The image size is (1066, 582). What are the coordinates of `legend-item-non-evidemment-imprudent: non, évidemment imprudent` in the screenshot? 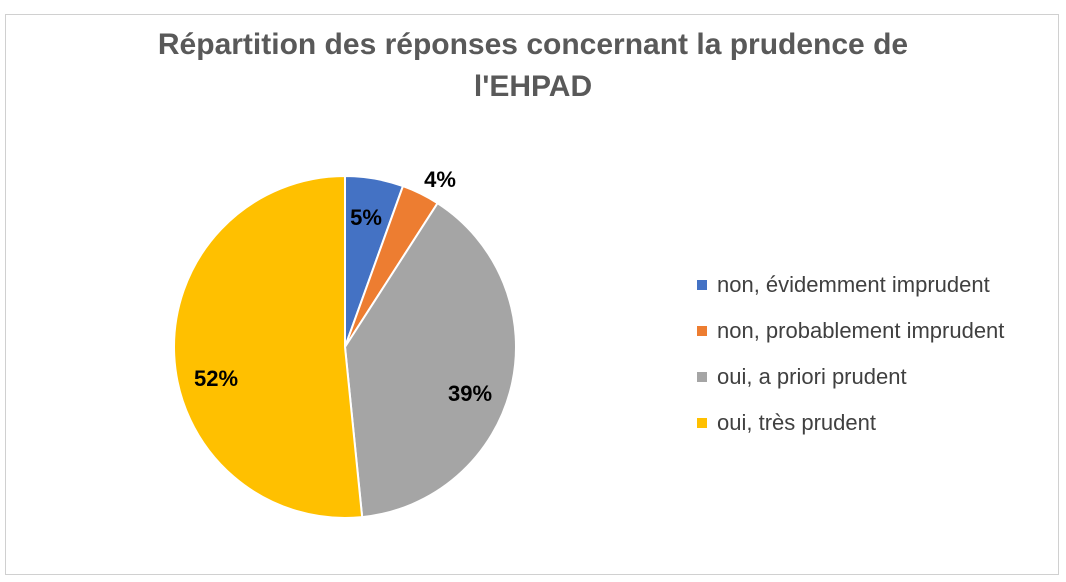 It's located at (850, 285).